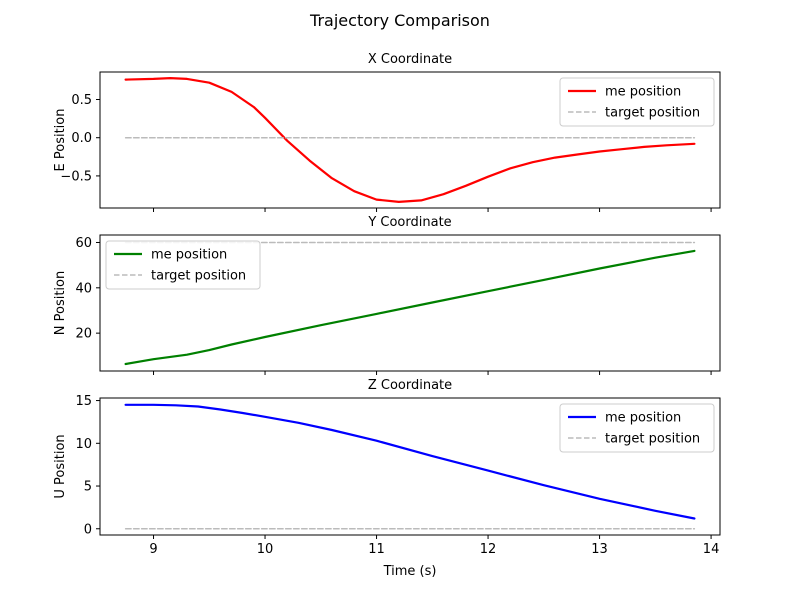 The image size is (800, 600). Describe the element at coordinates (60, 140) in the screenshot. I see `y-axis-label: E Position` at that location.